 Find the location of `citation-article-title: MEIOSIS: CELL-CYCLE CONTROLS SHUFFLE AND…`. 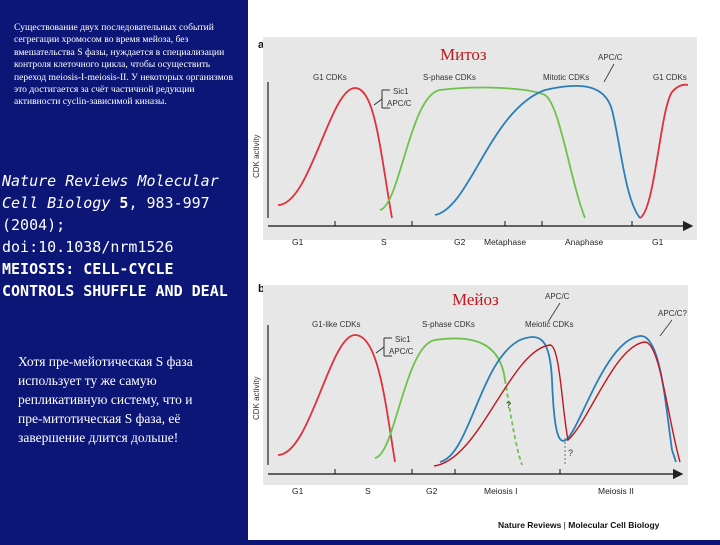

citation-article-title: MEIOSIS: CELL-CYCLE CONTROLS SHUFFLE AND… is located at coordinates (115, 280).